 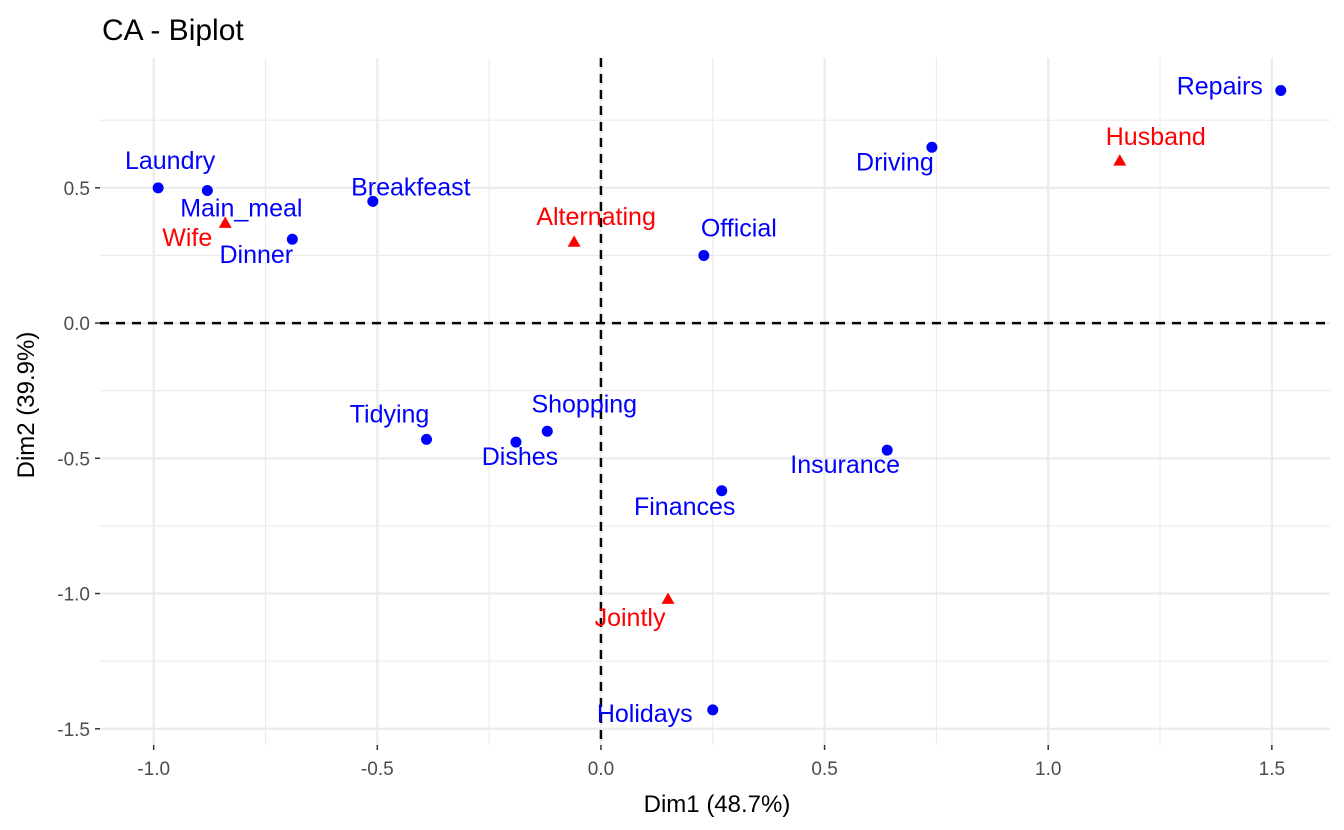 What do you see at coordinates (73, 595) in the screenshot?
I see `y-tick-label: -1.0` at bounding box center [73, 595].